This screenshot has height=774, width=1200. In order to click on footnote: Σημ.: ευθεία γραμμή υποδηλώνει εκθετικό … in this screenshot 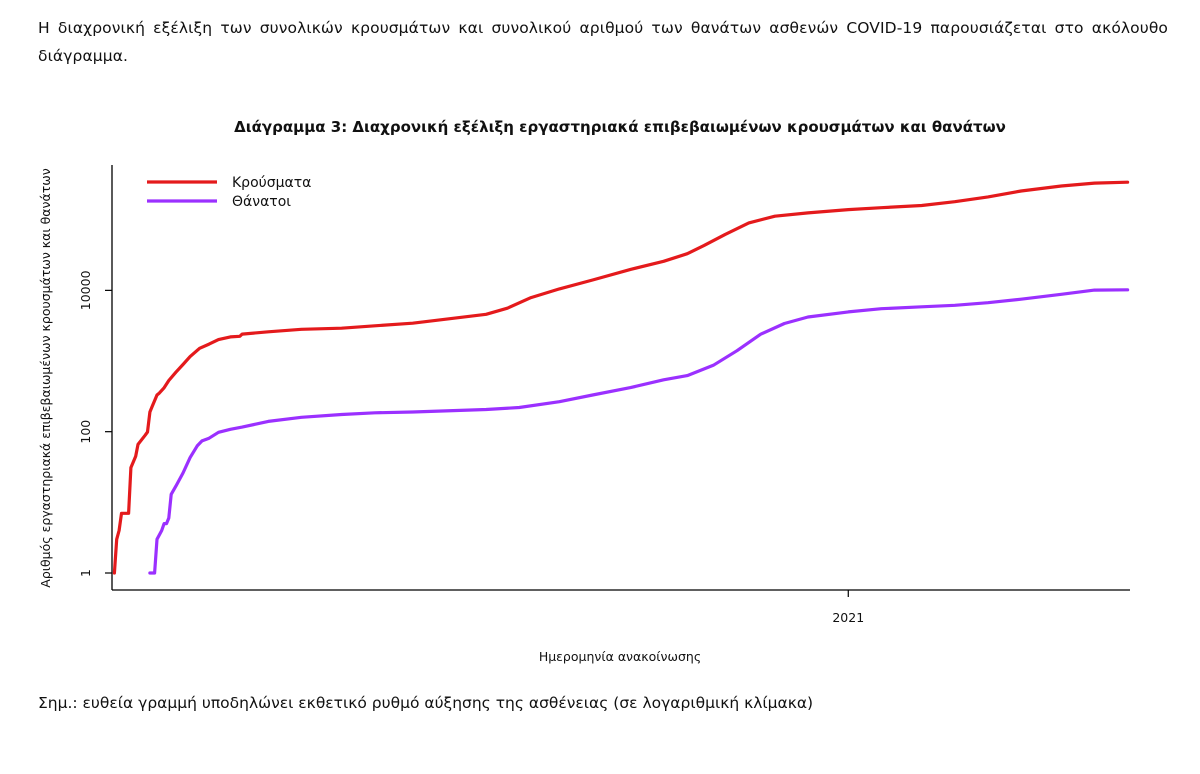, I will do `click(426, 703)`.